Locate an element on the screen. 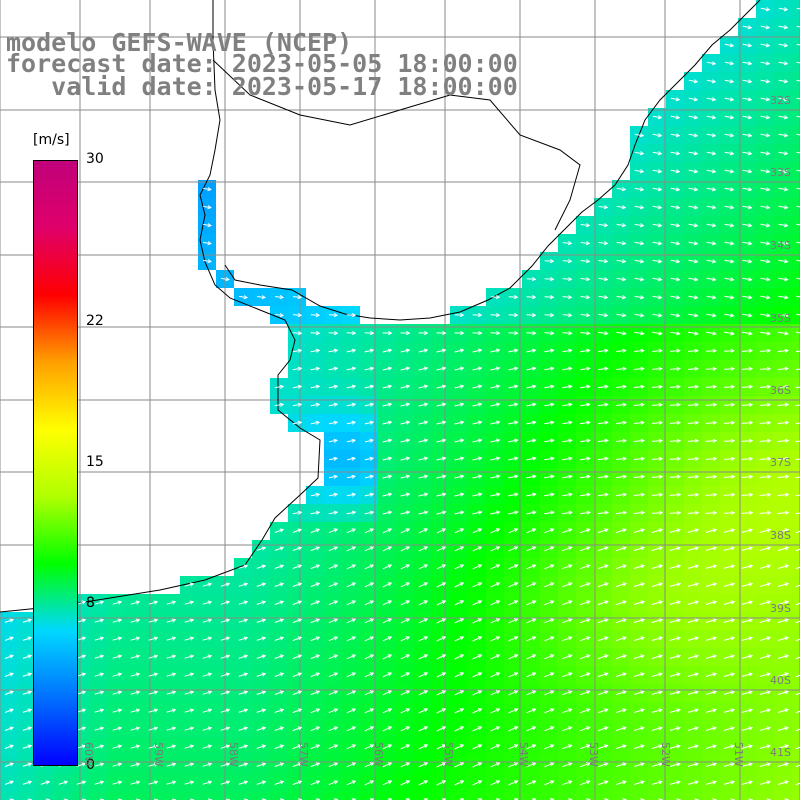 The height and width of the screenshot is (800, 800). title-forecast-date: forecast date: 2023-05-05 18:00:00 is located at coordinates (262, 63).